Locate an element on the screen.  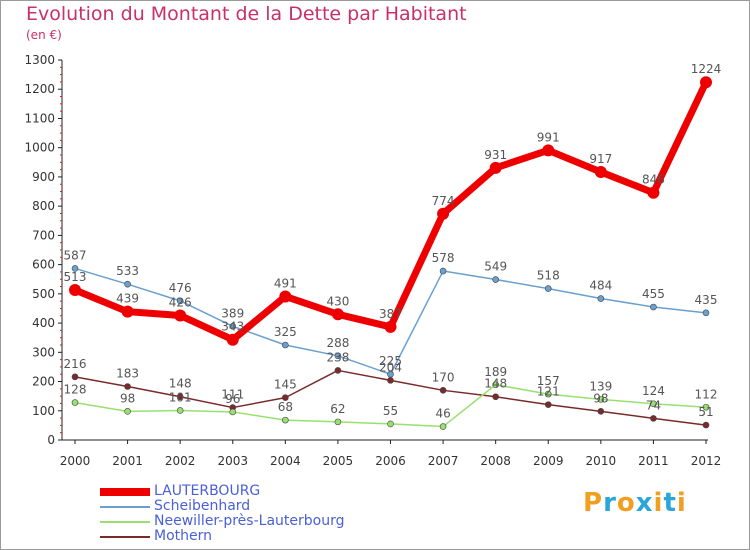
legend-label: Neewiller-près-Lauterbourg is located at coordinates (249, 521).